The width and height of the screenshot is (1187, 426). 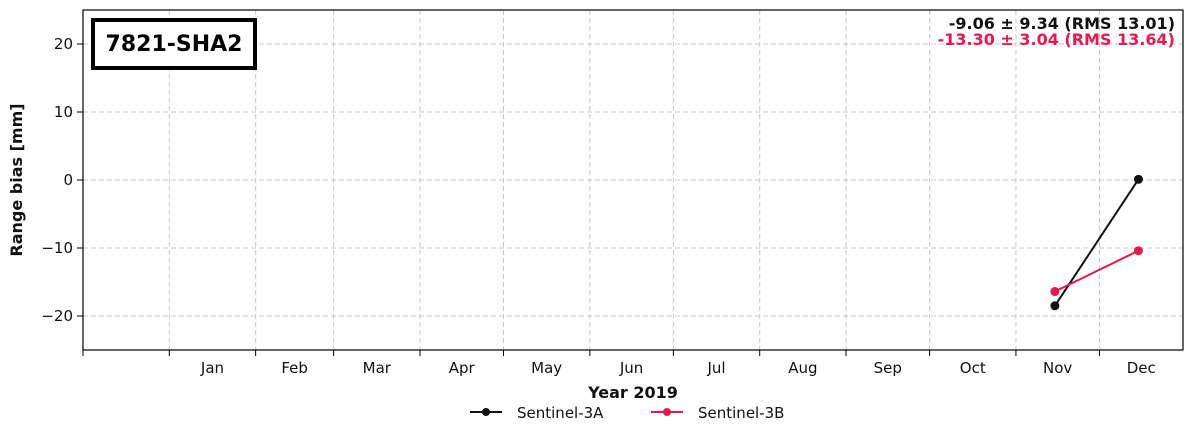 I want to click on x-tick-label: Dec, so click(x=1141, y=368).